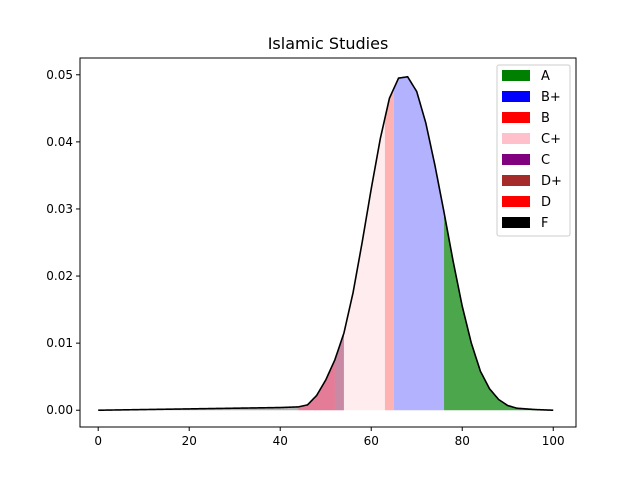  What do you see at coordinates (189, 441) in the screenshot?
I see `x-tick-label: 20` at bounding box center [189, 441].